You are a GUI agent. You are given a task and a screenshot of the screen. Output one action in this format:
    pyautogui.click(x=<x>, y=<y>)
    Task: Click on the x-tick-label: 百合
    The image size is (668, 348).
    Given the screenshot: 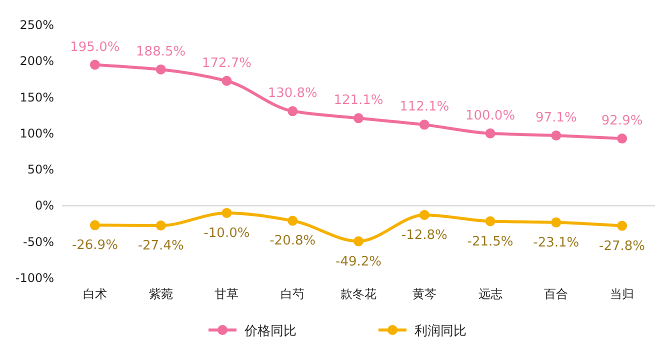 What is the action you would take?
    pyautogui.click(x=556, y=294)
    